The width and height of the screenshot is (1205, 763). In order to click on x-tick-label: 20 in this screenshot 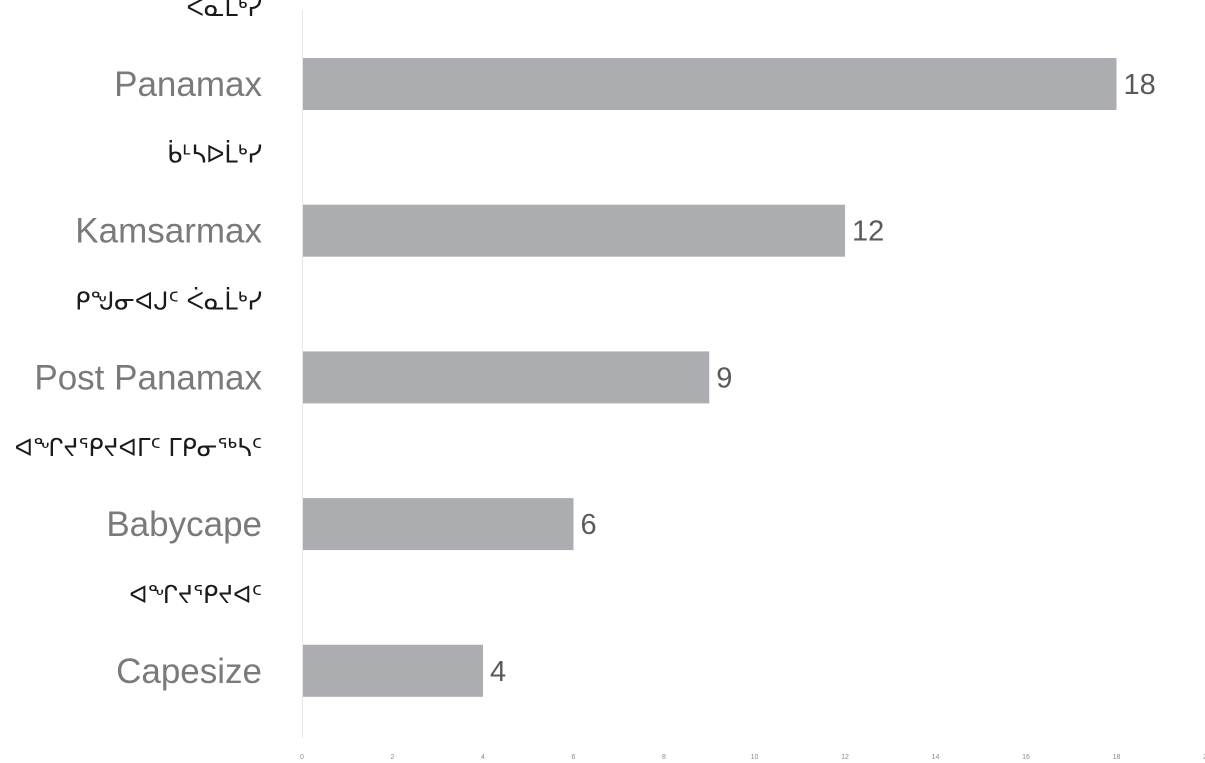, I will do `click(1204, 757)`.